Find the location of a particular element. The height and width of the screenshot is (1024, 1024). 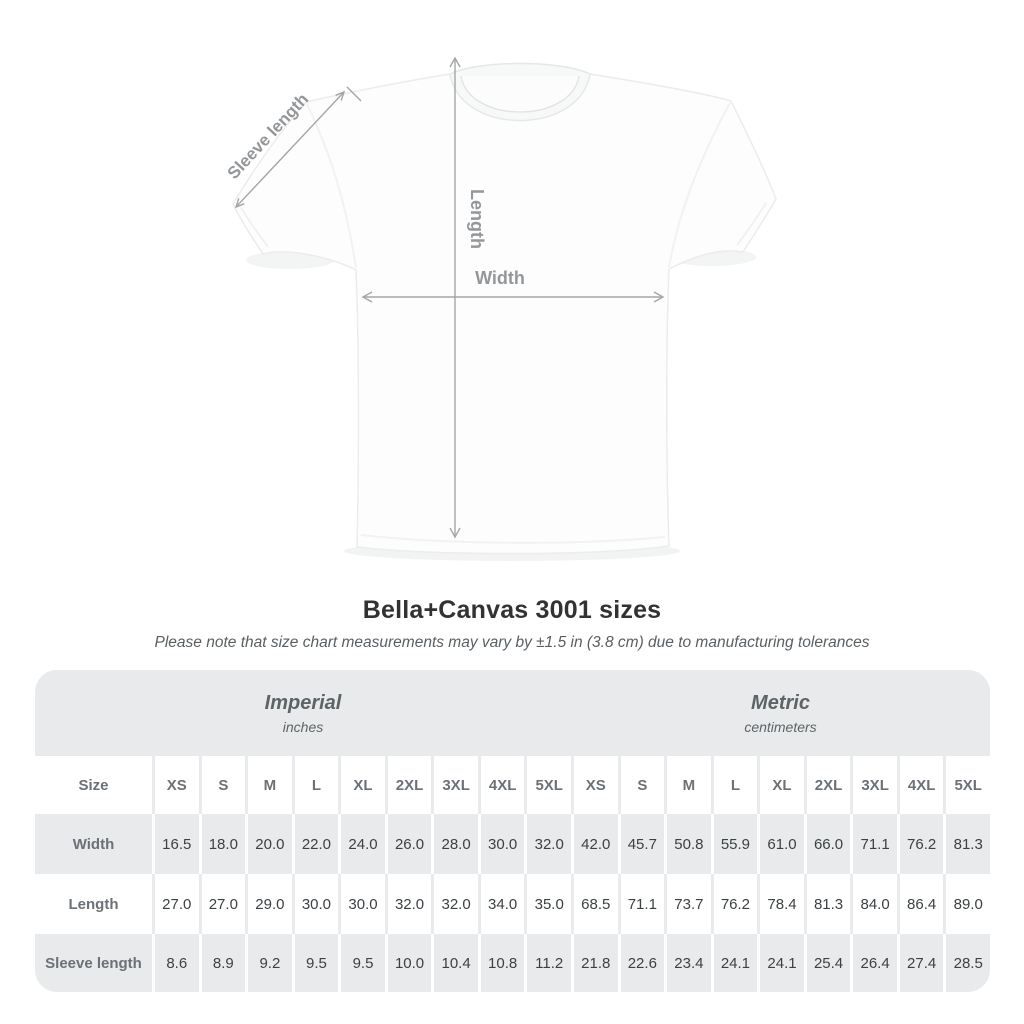

table-cell: 29.0 is located at coordinates (268, 904).